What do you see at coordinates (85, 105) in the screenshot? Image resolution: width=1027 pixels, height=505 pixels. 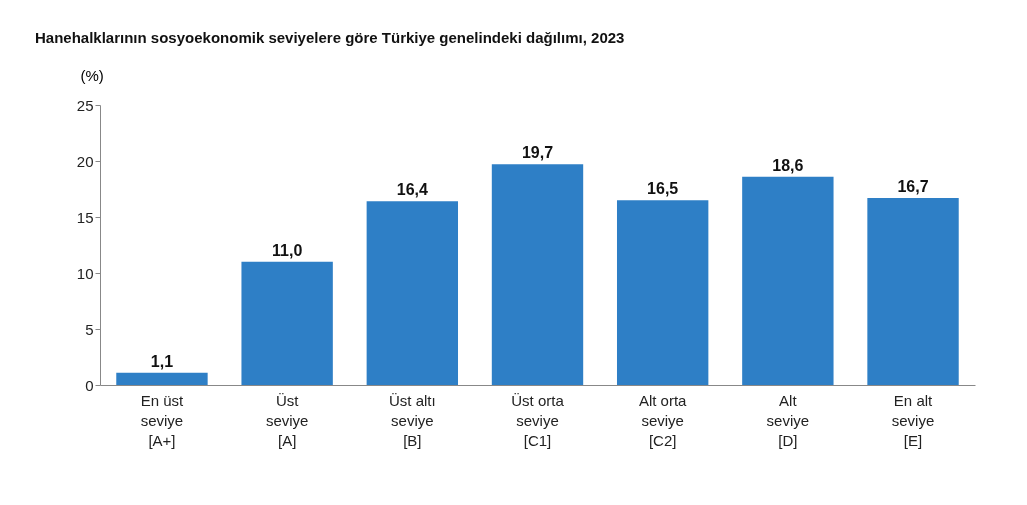 I see `y-tick-label: 25` at bounding box center [85, 105].